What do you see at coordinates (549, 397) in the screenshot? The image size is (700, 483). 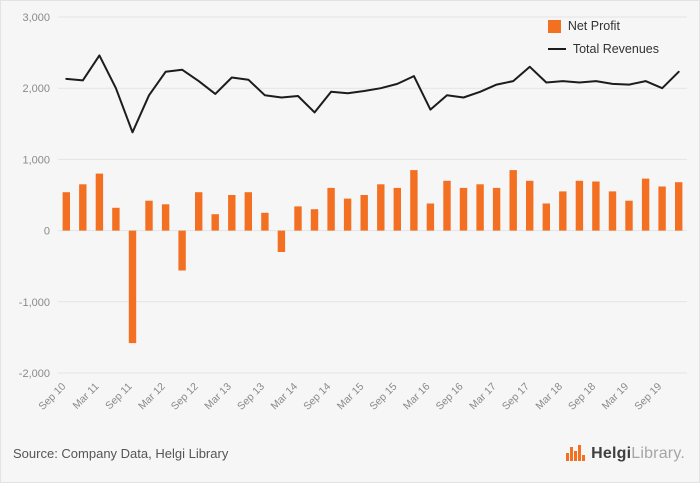 I see `x-tick-label: Mar 18` at bounding box center [549, 397].